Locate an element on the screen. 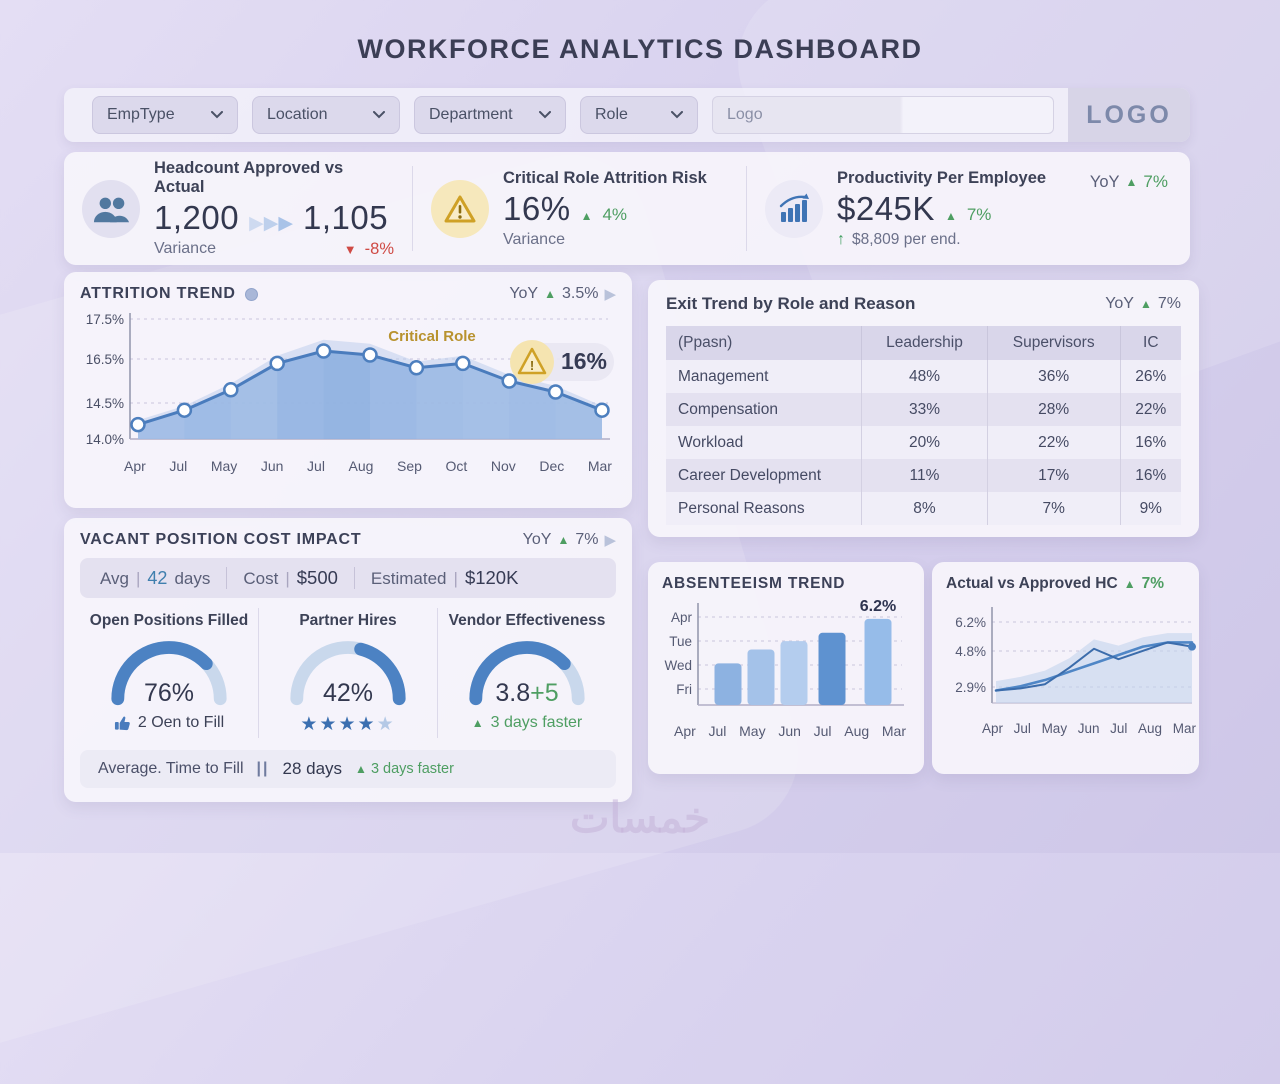 The image size is (1280, 1084). gauge-partner-hires: Partner Hires 42% ★★★★★ is located at coordinates (347, 673).